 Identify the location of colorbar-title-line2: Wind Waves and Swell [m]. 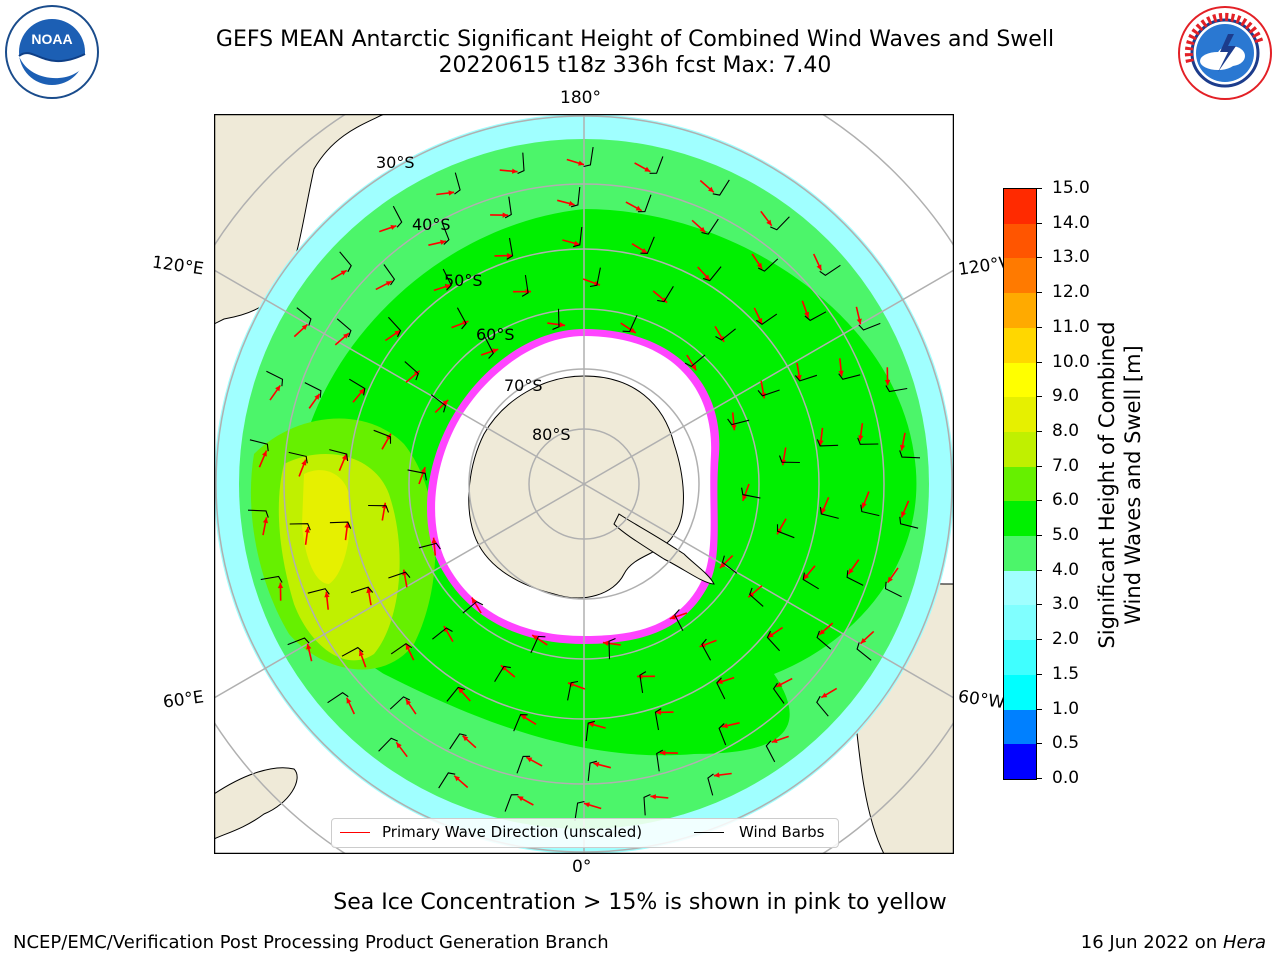
(1133, 485).